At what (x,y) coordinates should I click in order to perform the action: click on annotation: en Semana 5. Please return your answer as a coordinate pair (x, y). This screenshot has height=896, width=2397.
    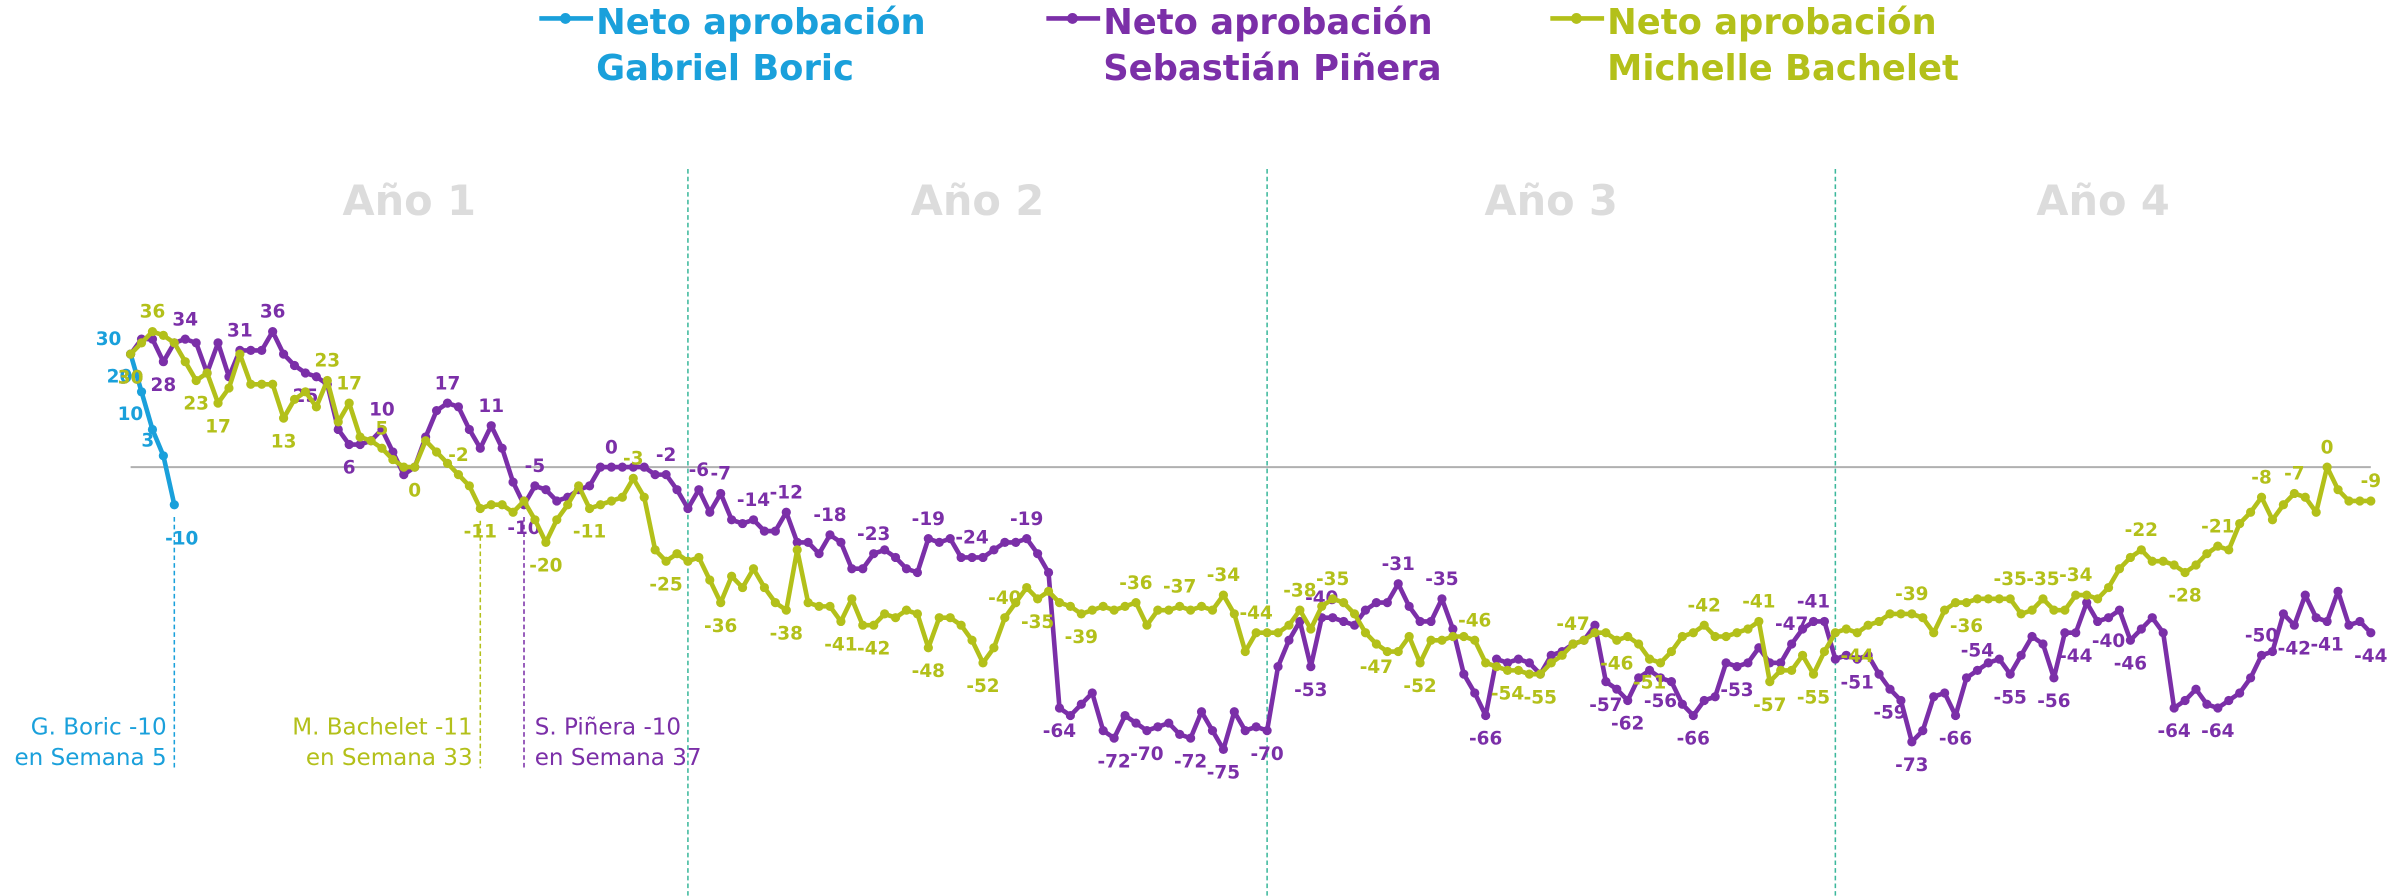
    Looking at the image, I should click on (91, 758).